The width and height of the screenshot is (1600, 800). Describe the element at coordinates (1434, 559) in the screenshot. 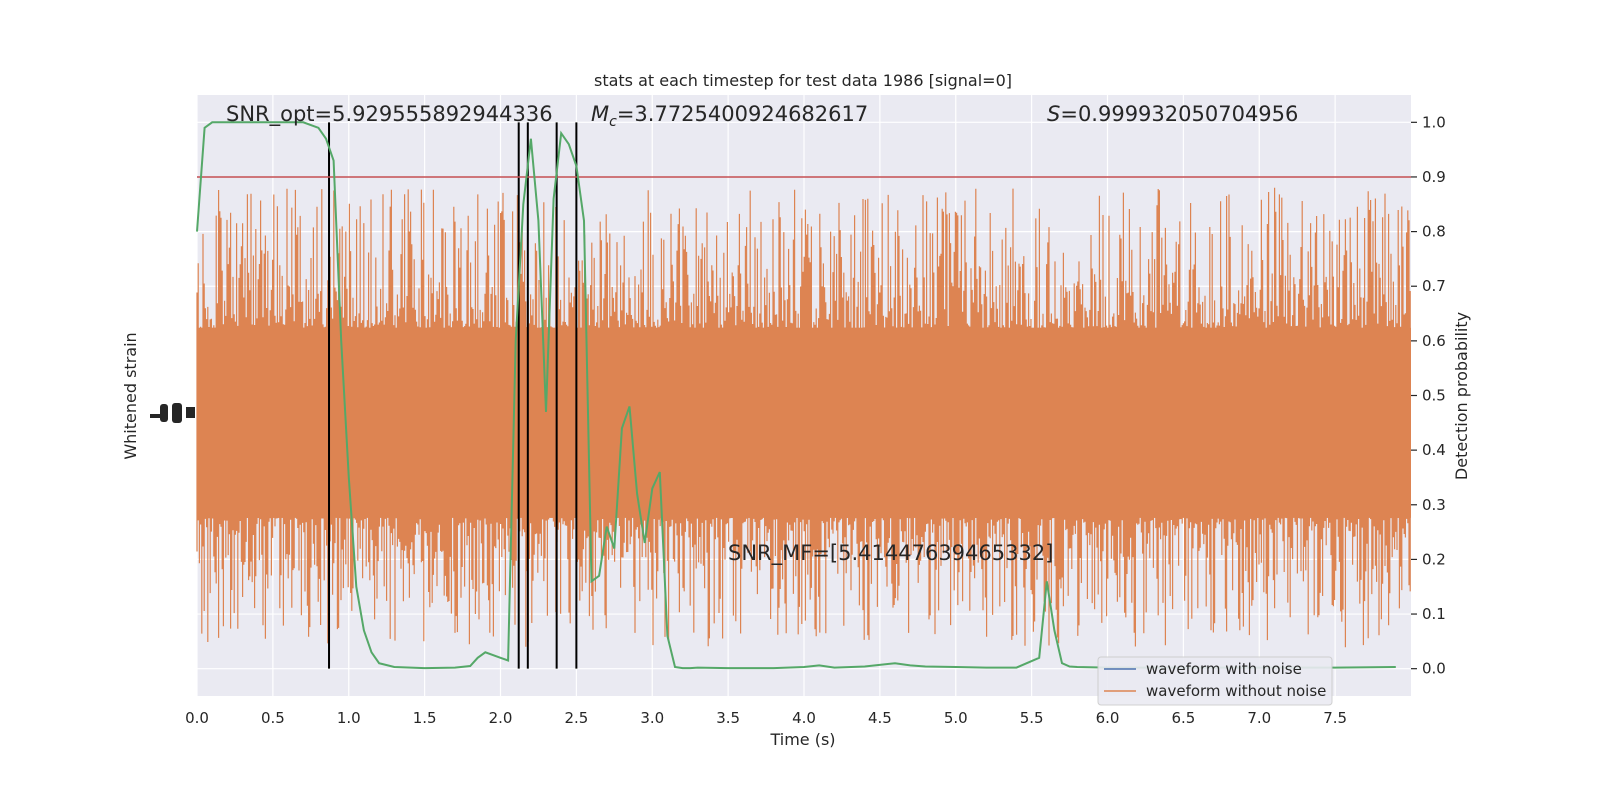

I see `y-tick-label: 0.2` at that location.